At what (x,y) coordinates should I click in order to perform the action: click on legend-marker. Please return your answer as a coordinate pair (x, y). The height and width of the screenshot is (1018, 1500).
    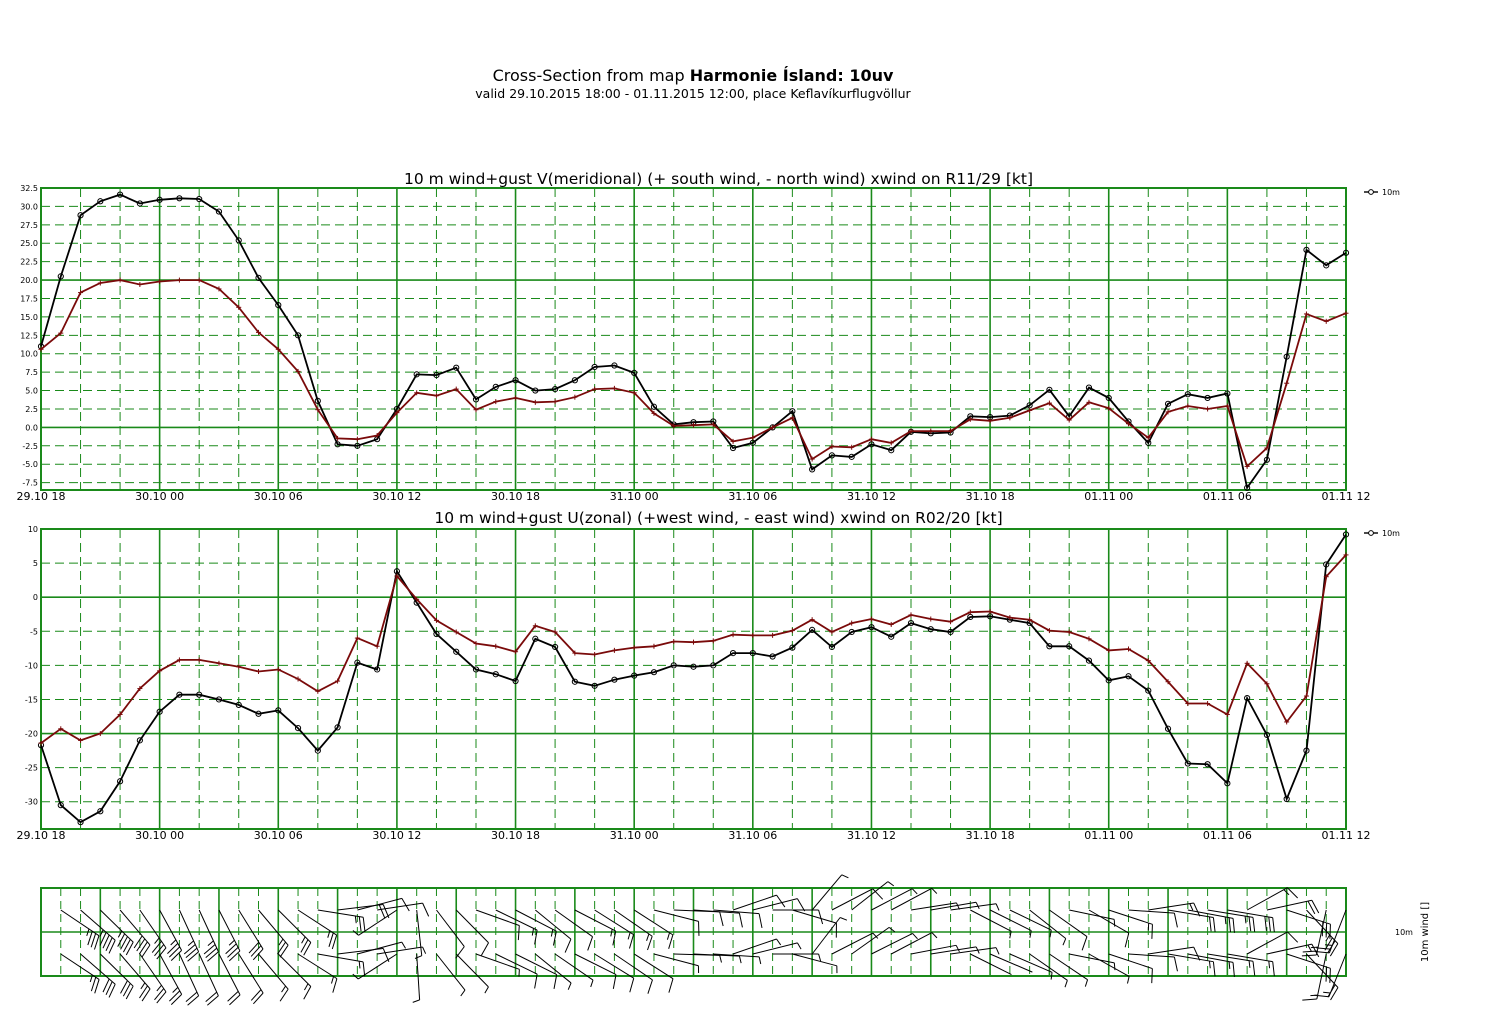
    Looking at the image, I should click on (1371, 192).